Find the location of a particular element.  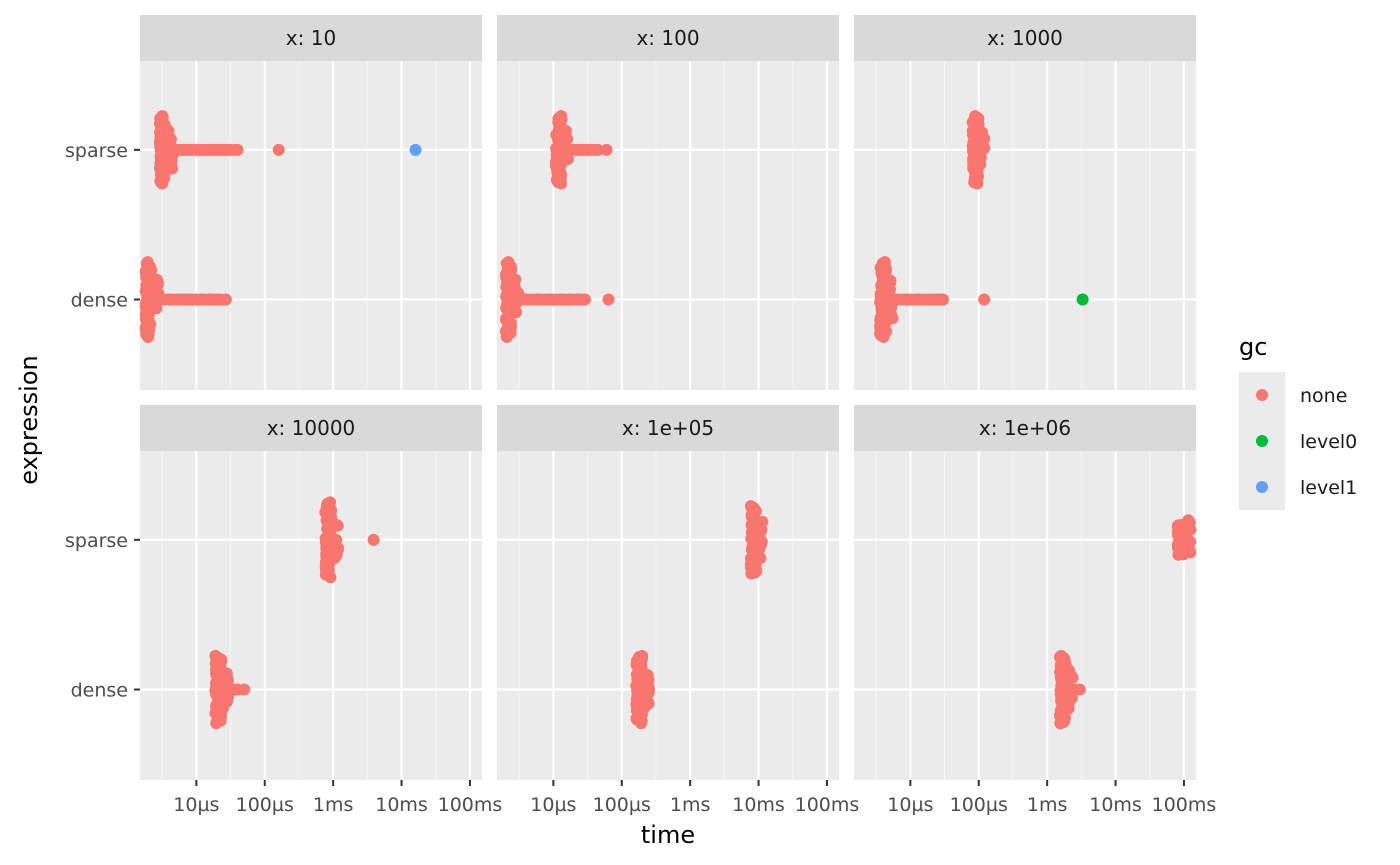

facet-panel: x: 10 is located at coordinates (310, 202).